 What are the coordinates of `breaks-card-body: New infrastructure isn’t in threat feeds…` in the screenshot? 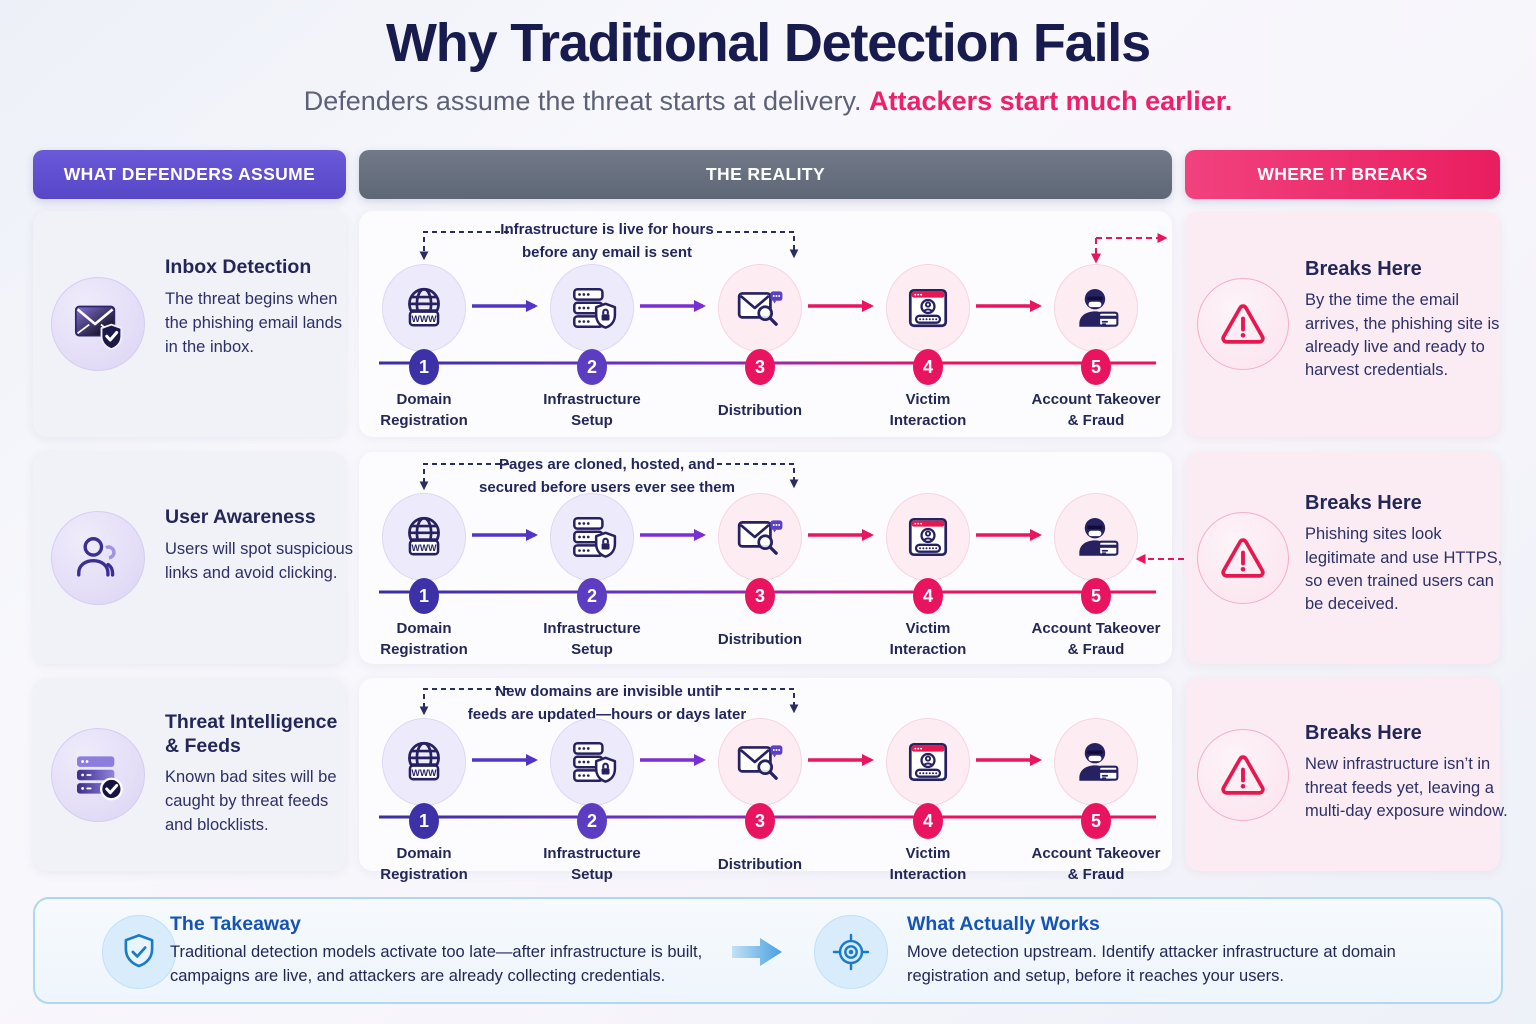 It's located at (1406, 788).